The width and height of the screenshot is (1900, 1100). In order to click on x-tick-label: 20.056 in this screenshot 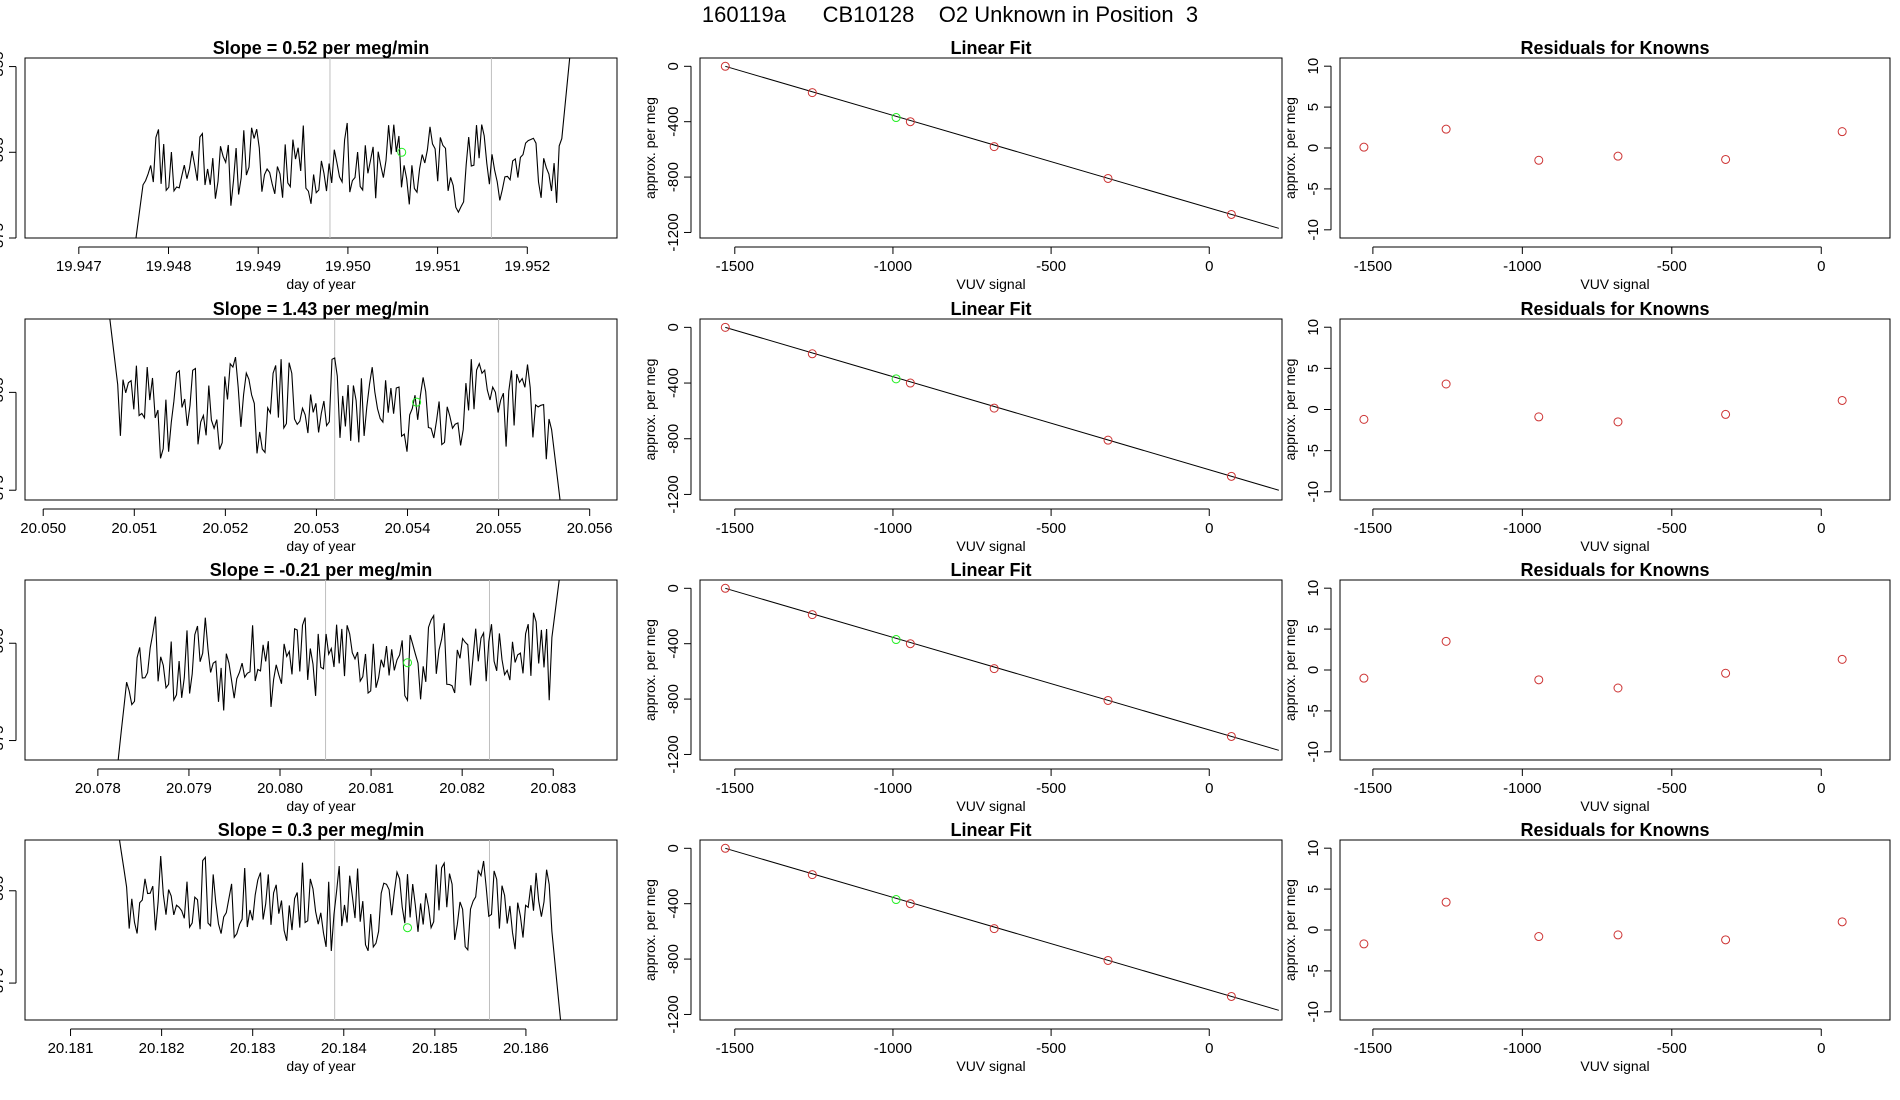, I will do `click(590, 528)`.